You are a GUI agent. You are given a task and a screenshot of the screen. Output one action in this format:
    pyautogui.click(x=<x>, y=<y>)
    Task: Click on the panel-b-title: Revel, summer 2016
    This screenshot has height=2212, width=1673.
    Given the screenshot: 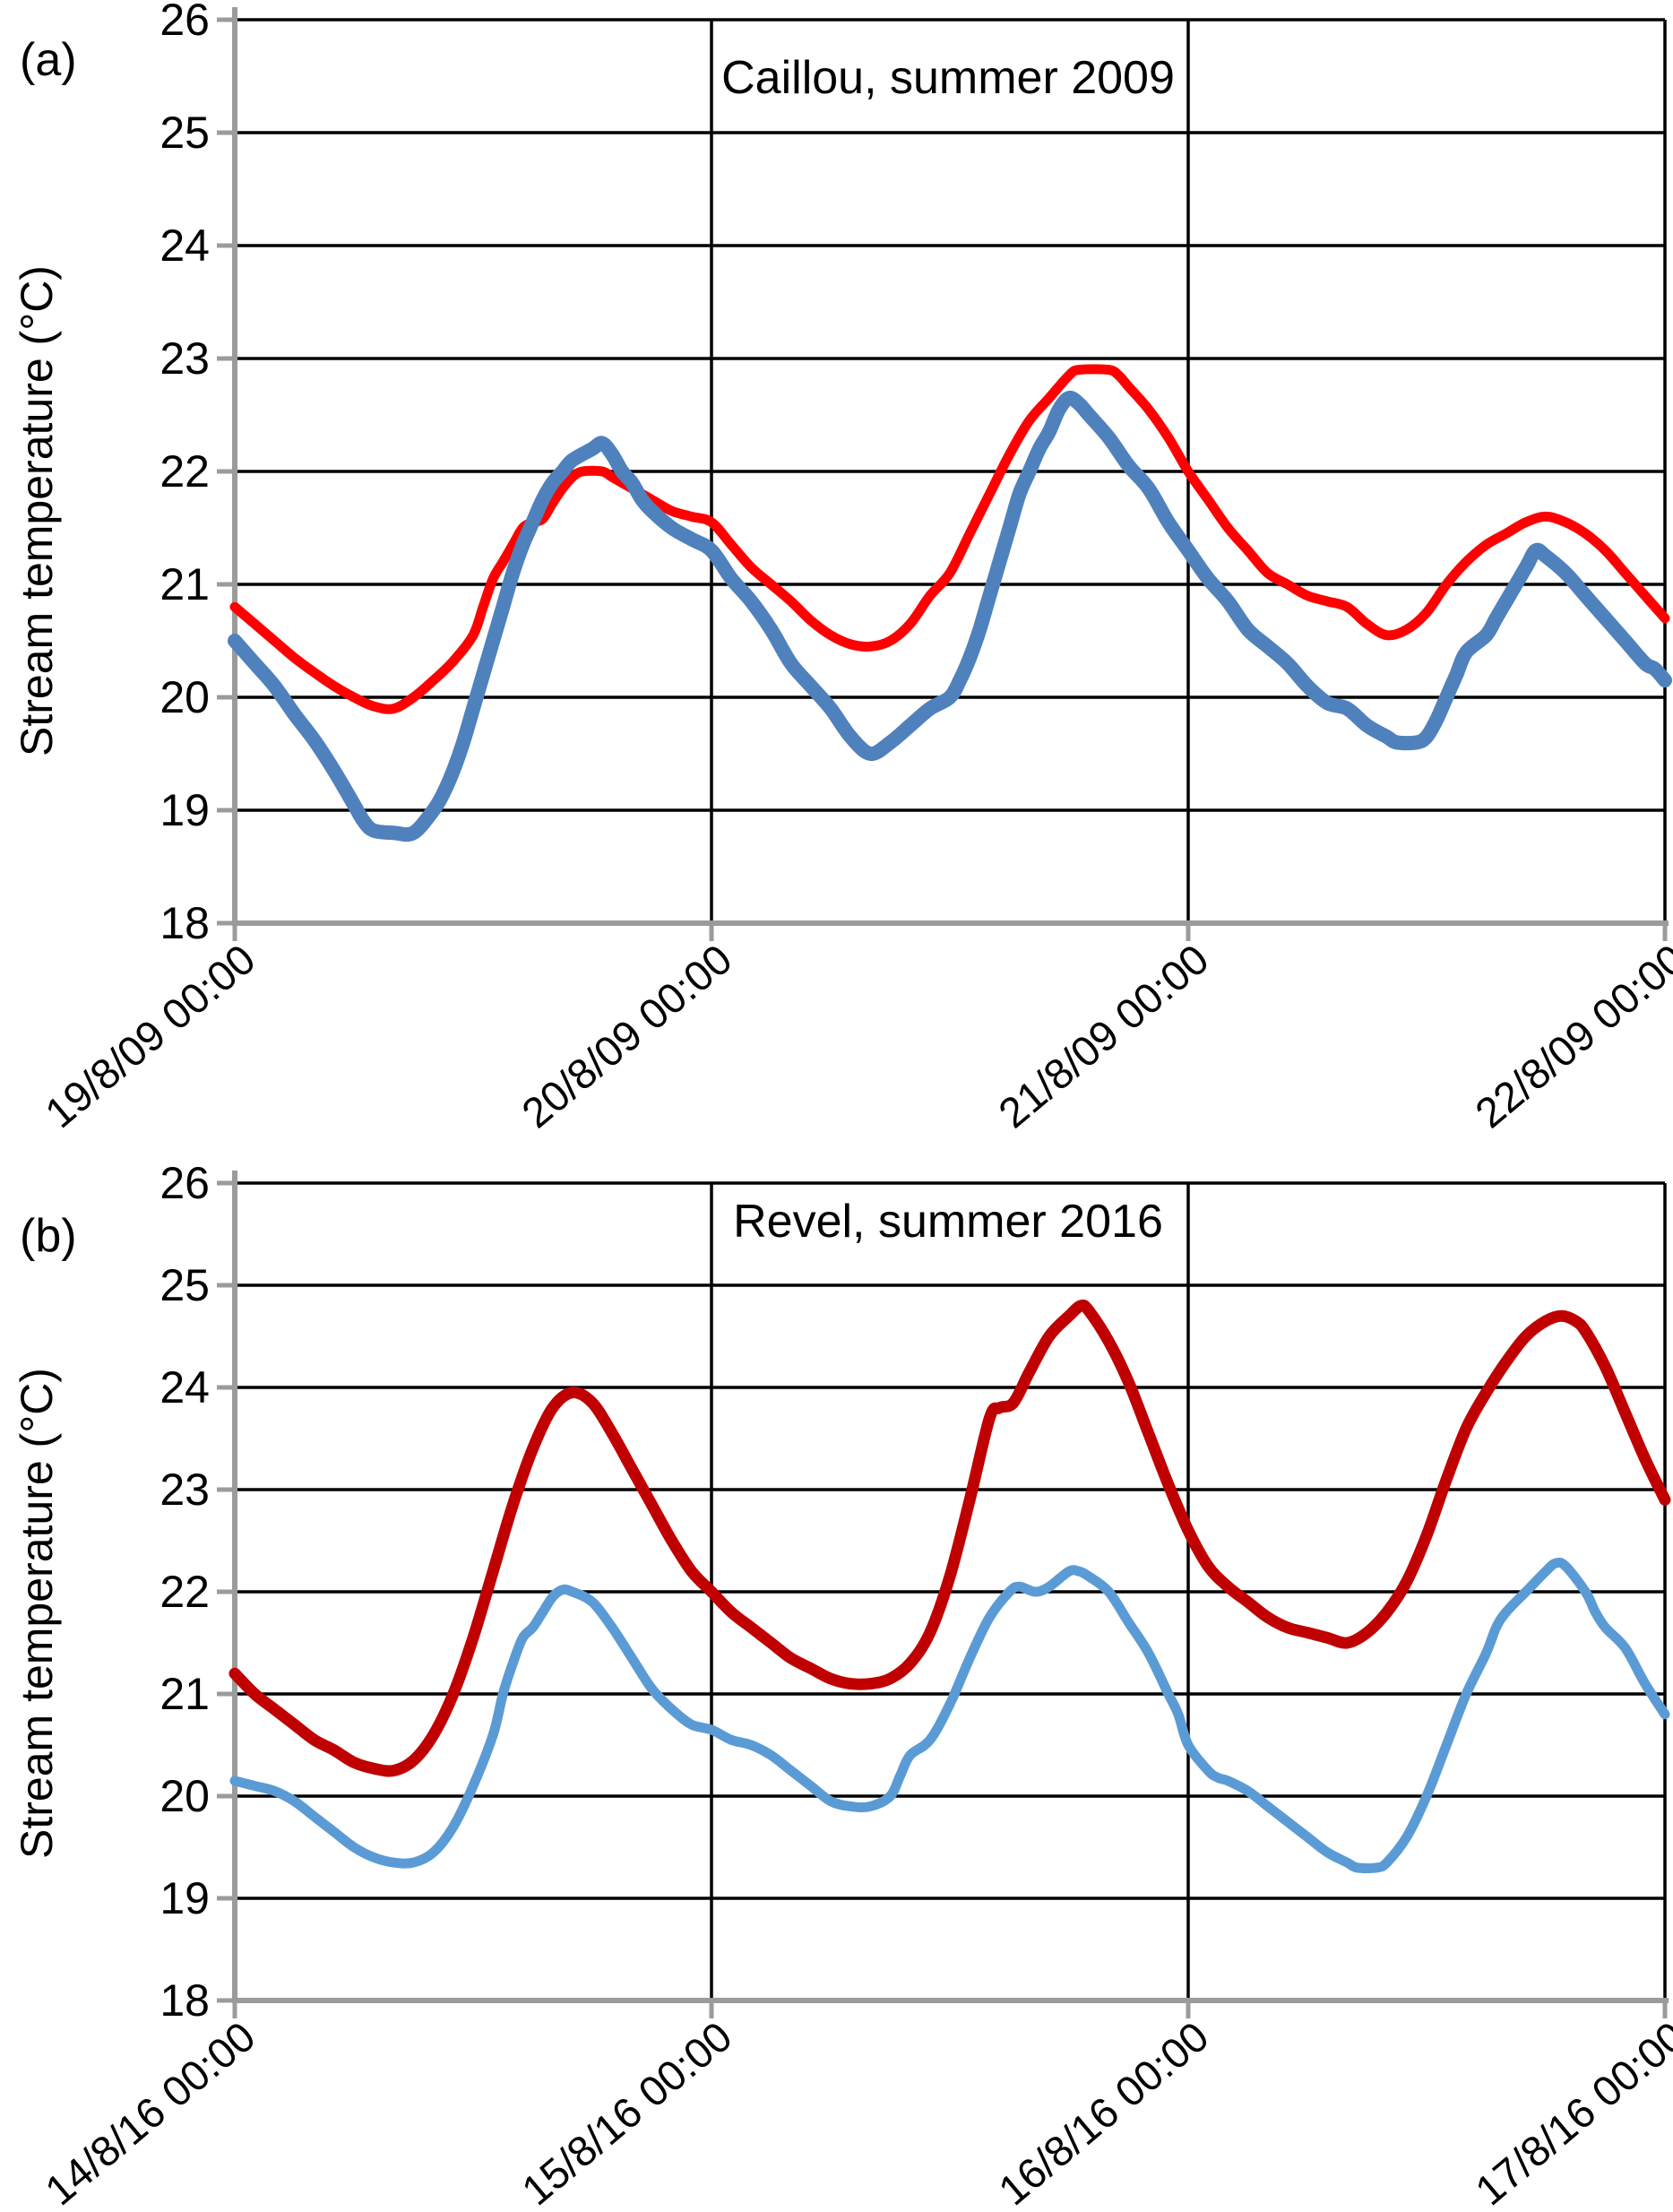 What is the action you would take?
    pyautogui.click(x=948, y=1222)
    